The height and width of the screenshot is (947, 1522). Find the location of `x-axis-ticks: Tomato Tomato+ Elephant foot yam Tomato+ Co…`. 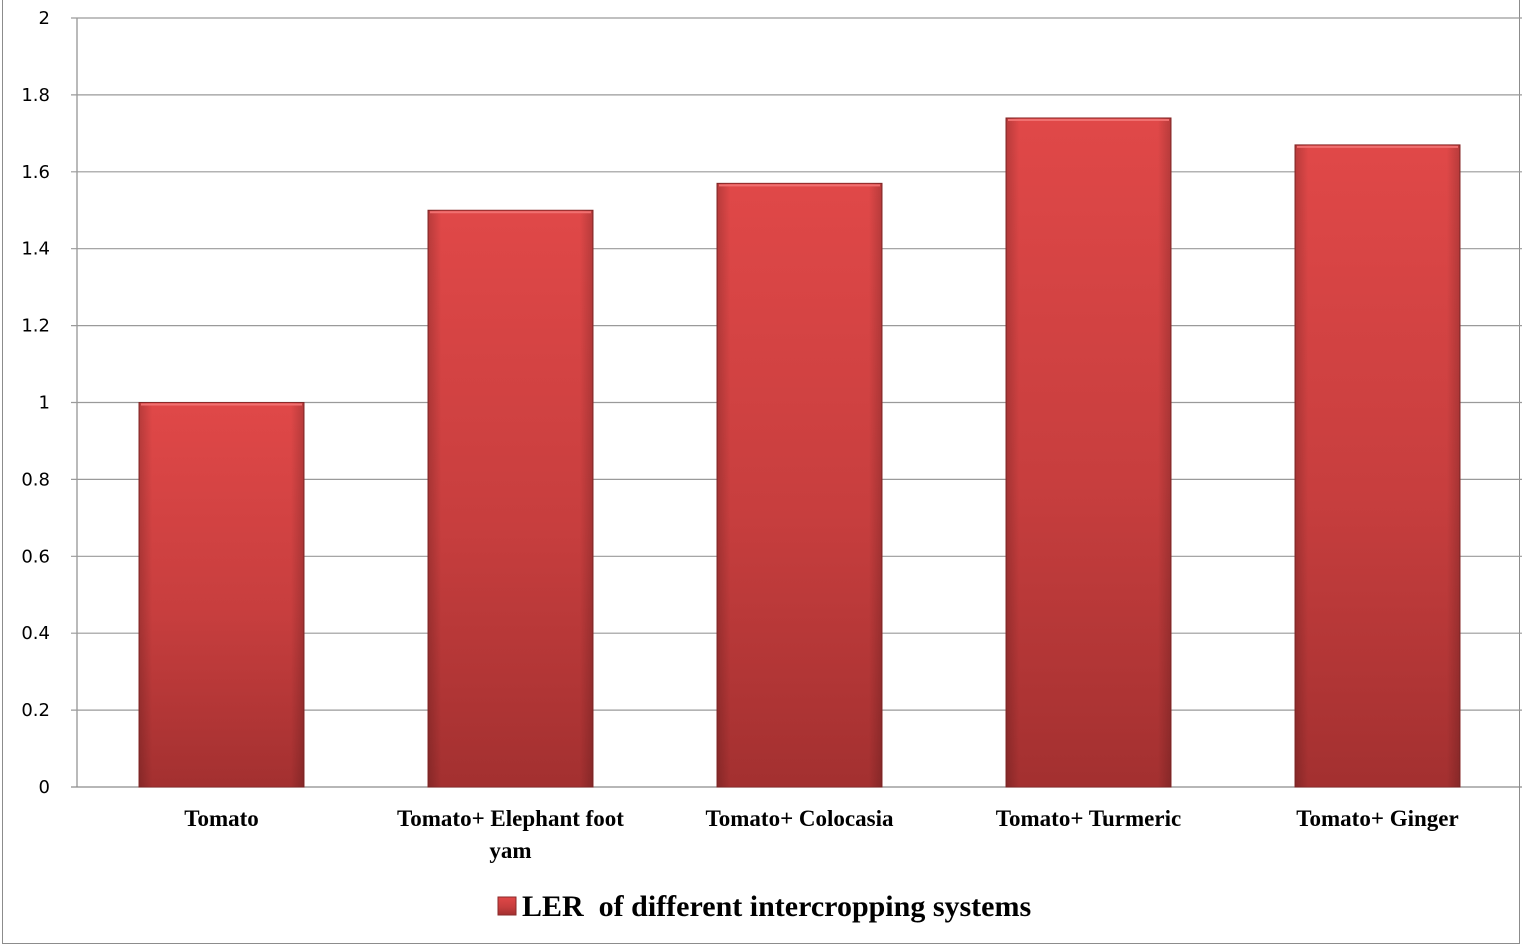

x-axis-ticks: Tomato Tomato+ Elephant foot yam Tomato+ Co… is located at coordinates (821, 834).